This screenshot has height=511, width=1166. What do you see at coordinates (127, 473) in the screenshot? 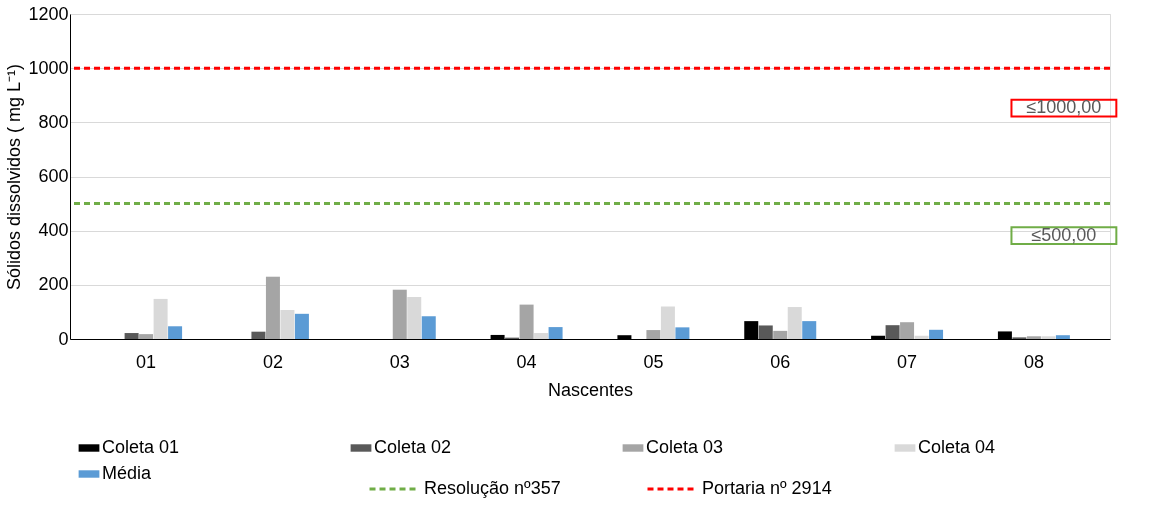
I see `legend-label: Média` at bounding box center [127, 473].